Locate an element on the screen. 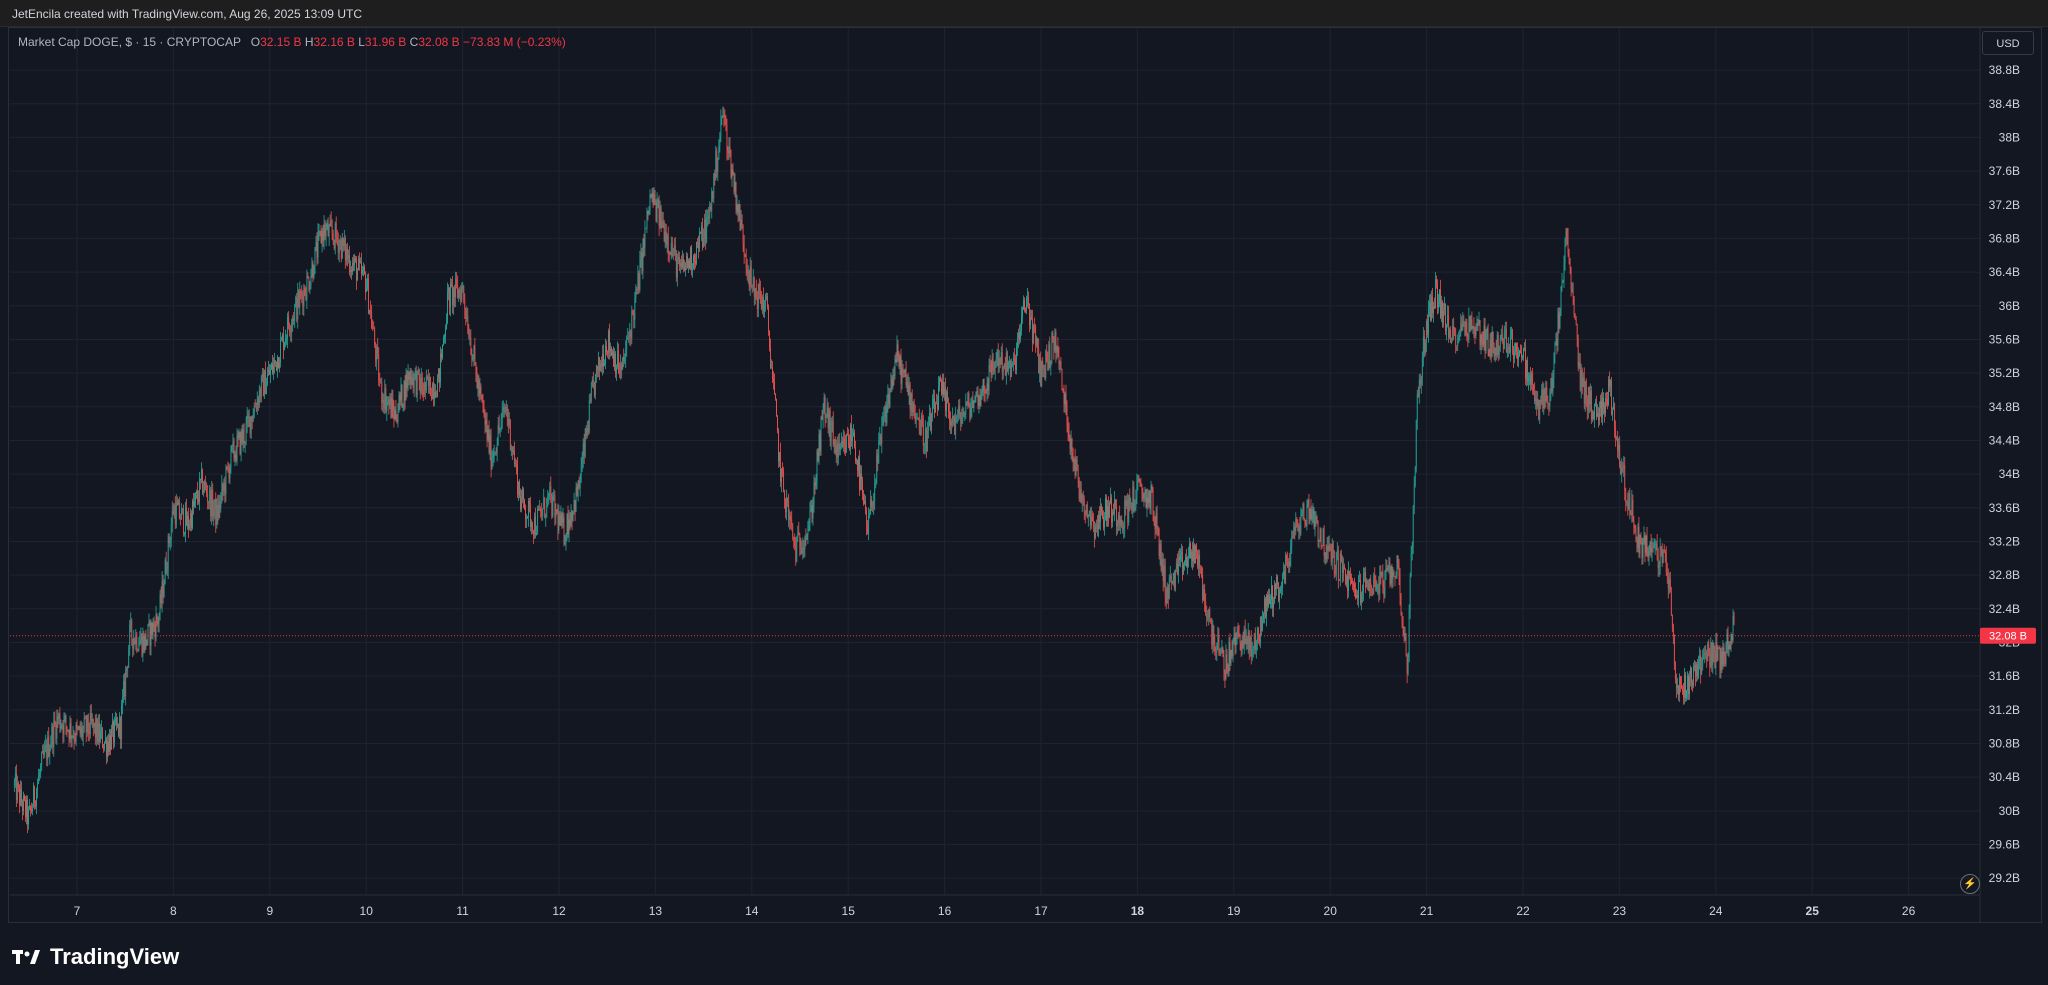 This screenshot has width=2048, height=985. x-tick-label: 16 is located at coordinates (945, 911).